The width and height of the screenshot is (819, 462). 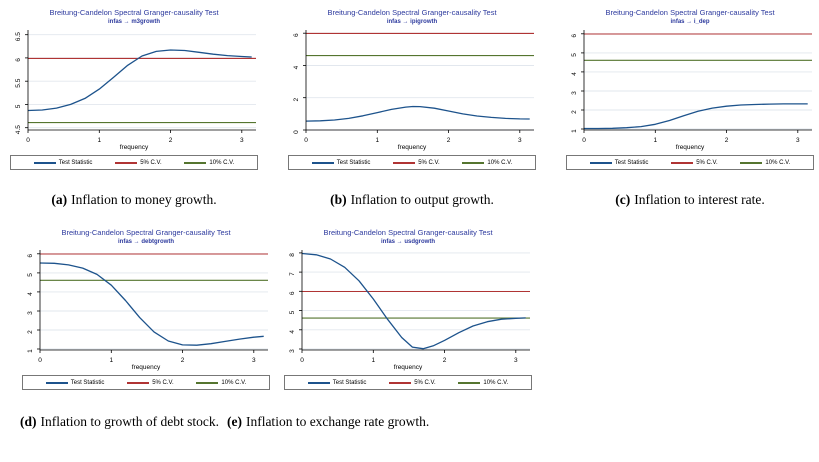 What do you see at coordinates (292, 255) in the screenshot?
I see `svg-text: 8` at bounding box center [292, 255].